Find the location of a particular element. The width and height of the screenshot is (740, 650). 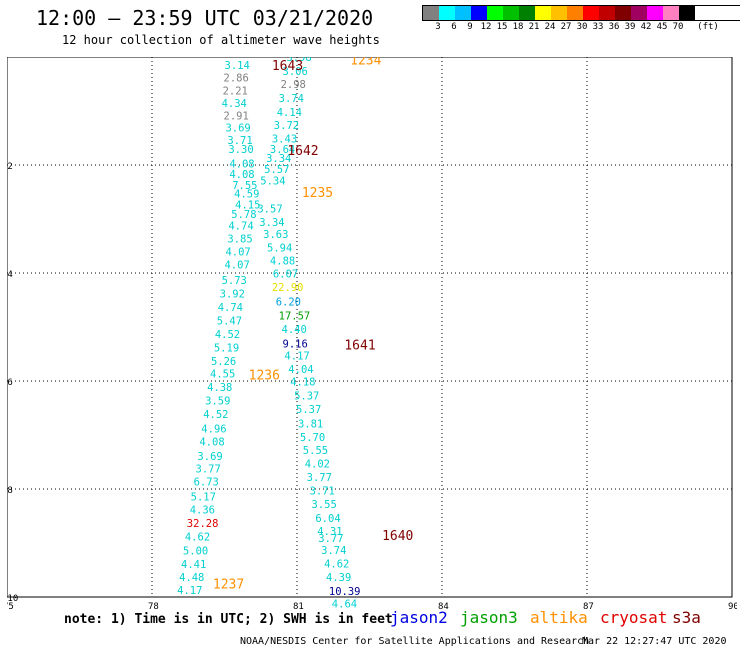

lon-tick-label: 78 is located at coordinates (153, 607).